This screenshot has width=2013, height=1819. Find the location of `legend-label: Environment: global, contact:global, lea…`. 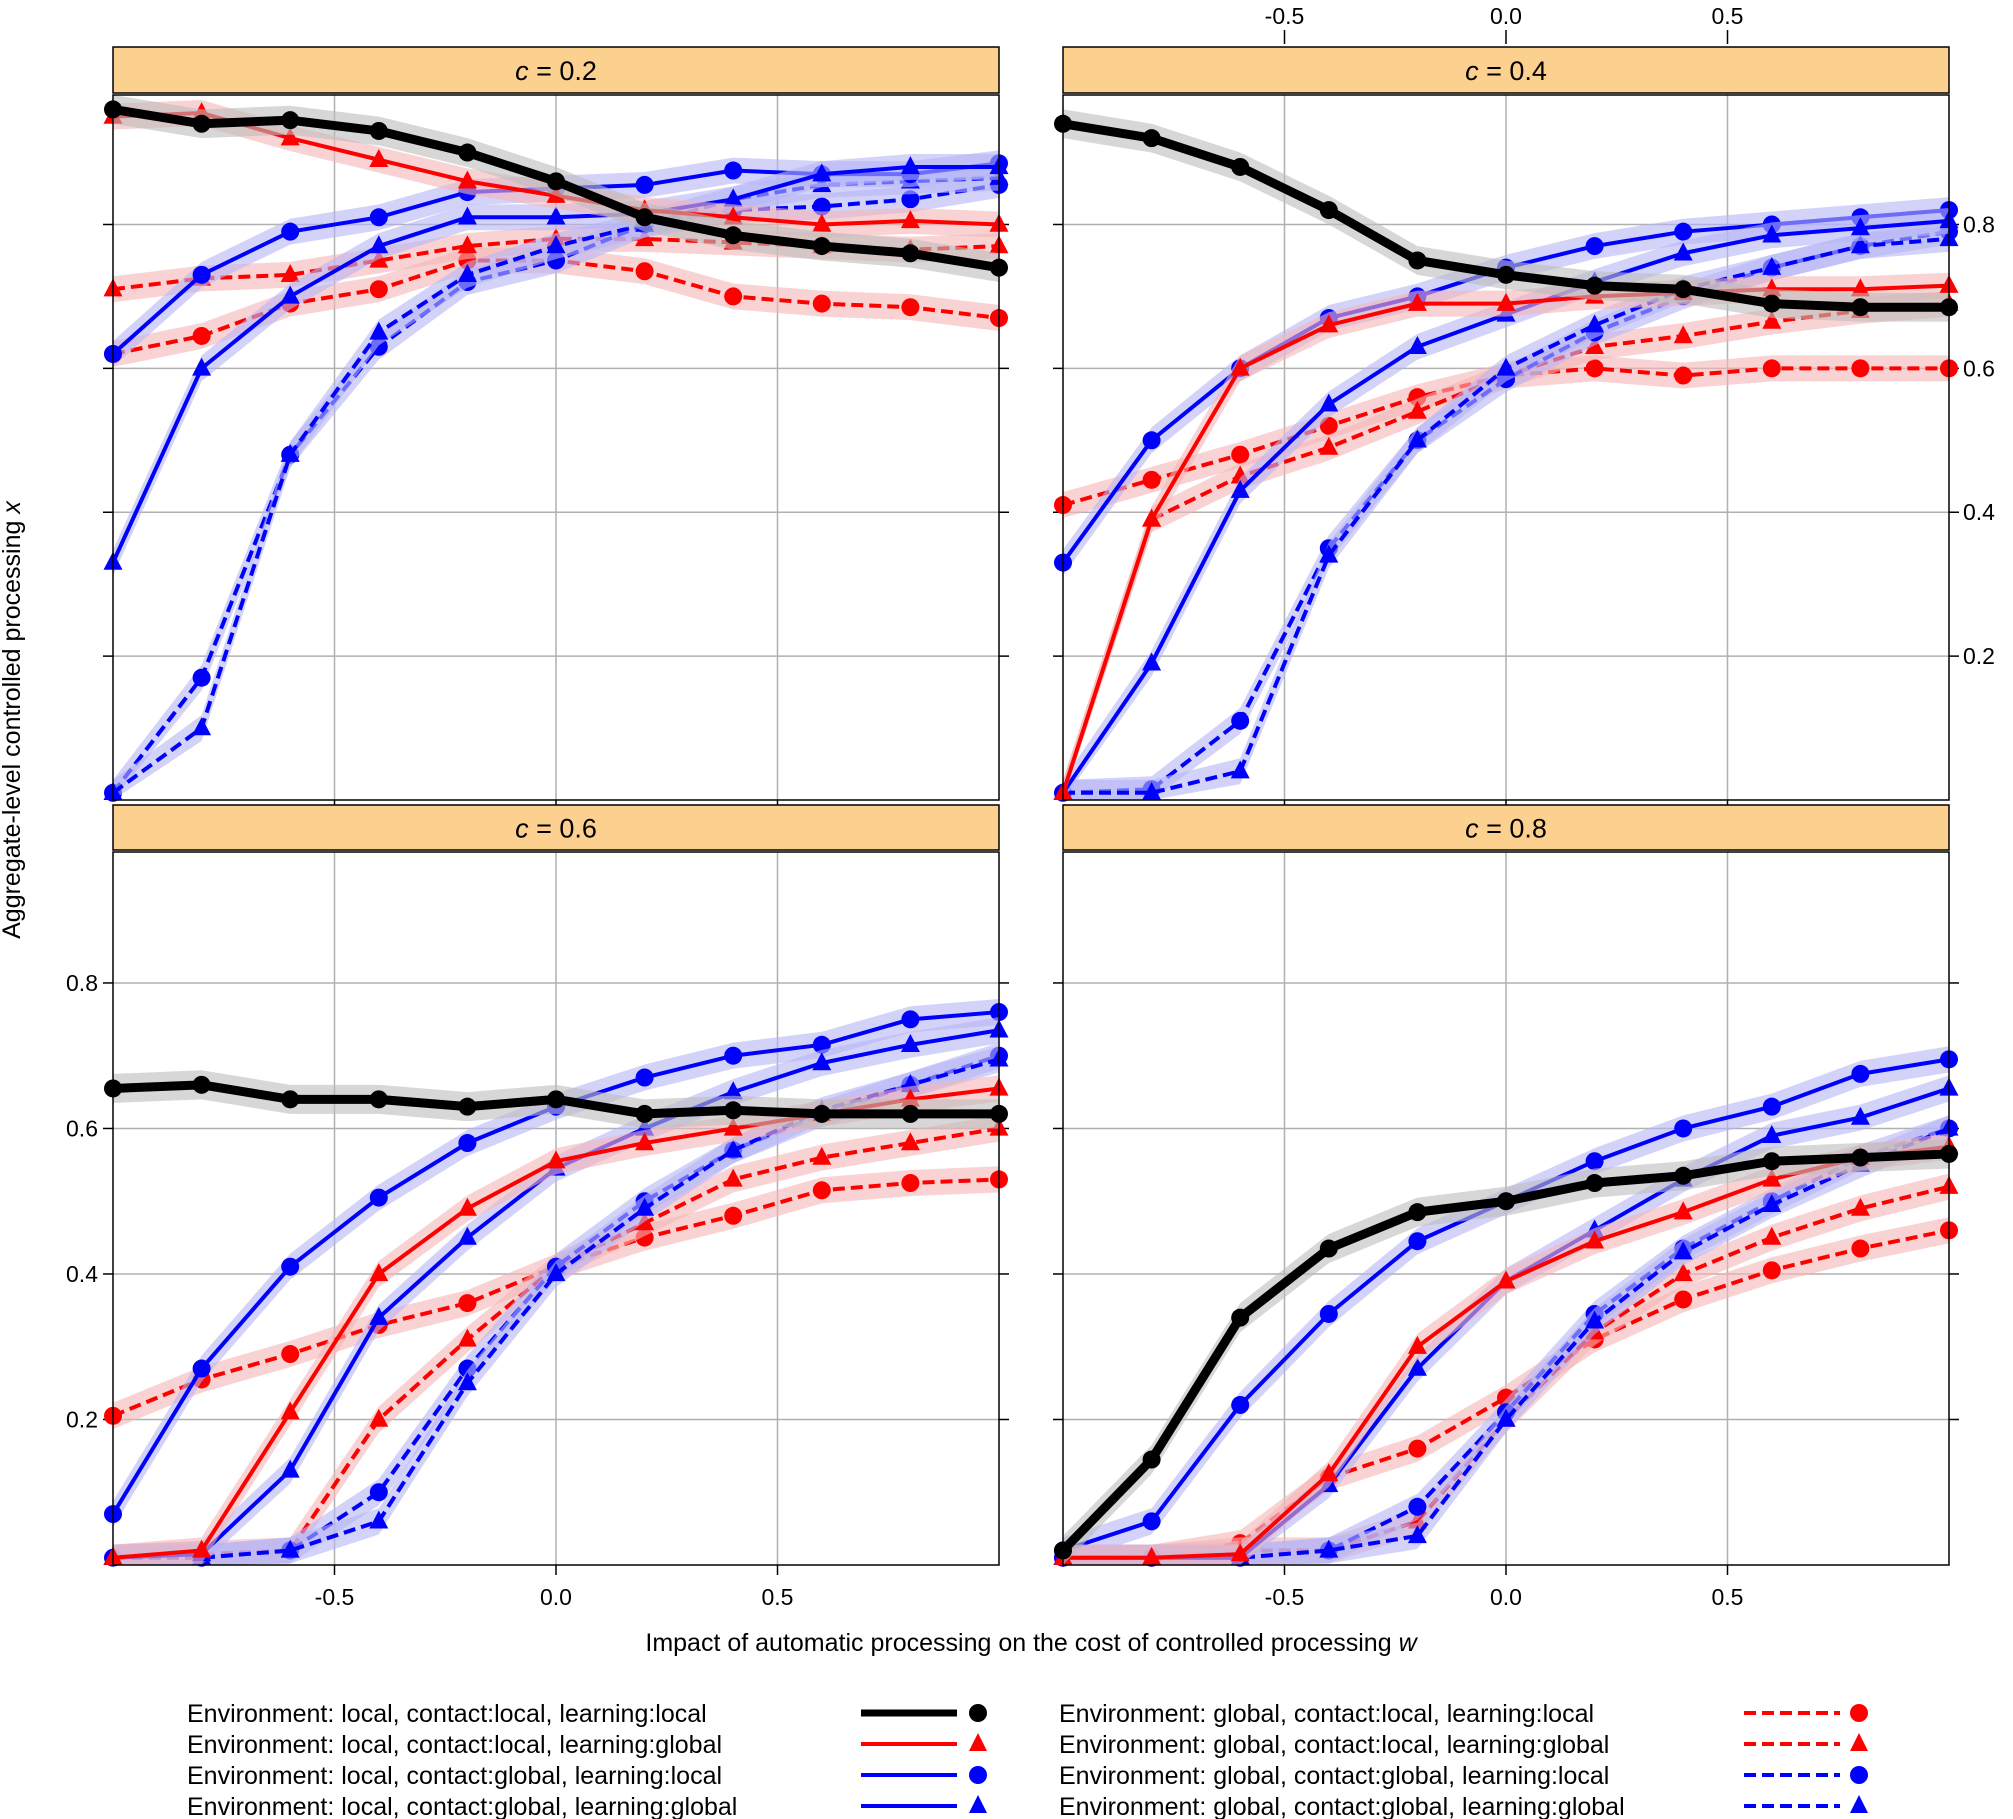

legend-label: Environment: global, contact:global, lea… is located at coordinates (1334, 1776).